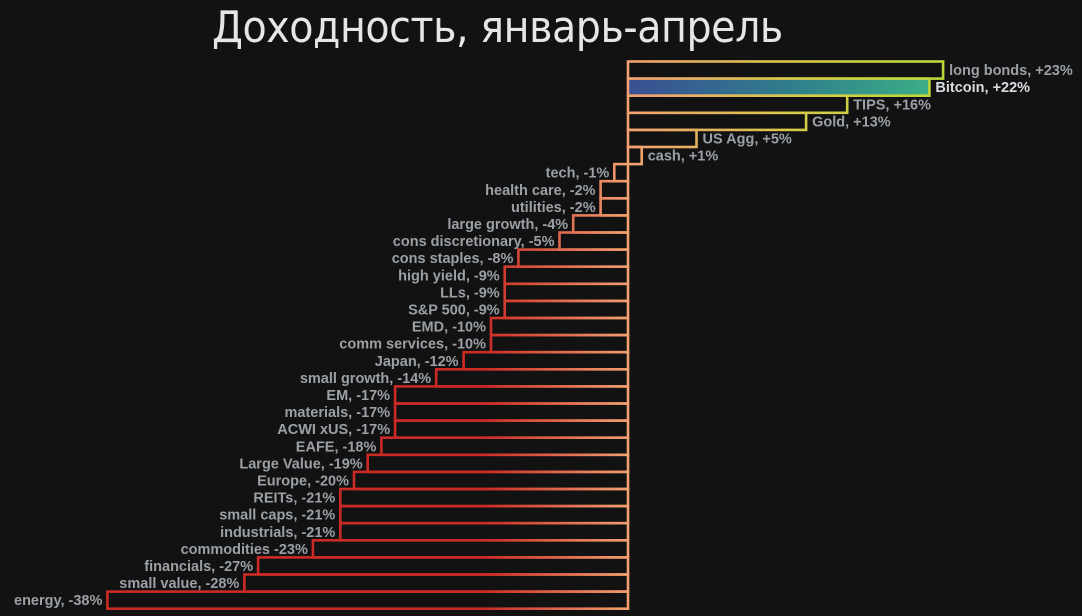 Image resolution: width=1082 pixels, height=616 pixels. What do you see at coordinates (470, 293) in the screenshot?
I see `bar-label-lls: LLs, -9%` at bounding box center [470, 293].